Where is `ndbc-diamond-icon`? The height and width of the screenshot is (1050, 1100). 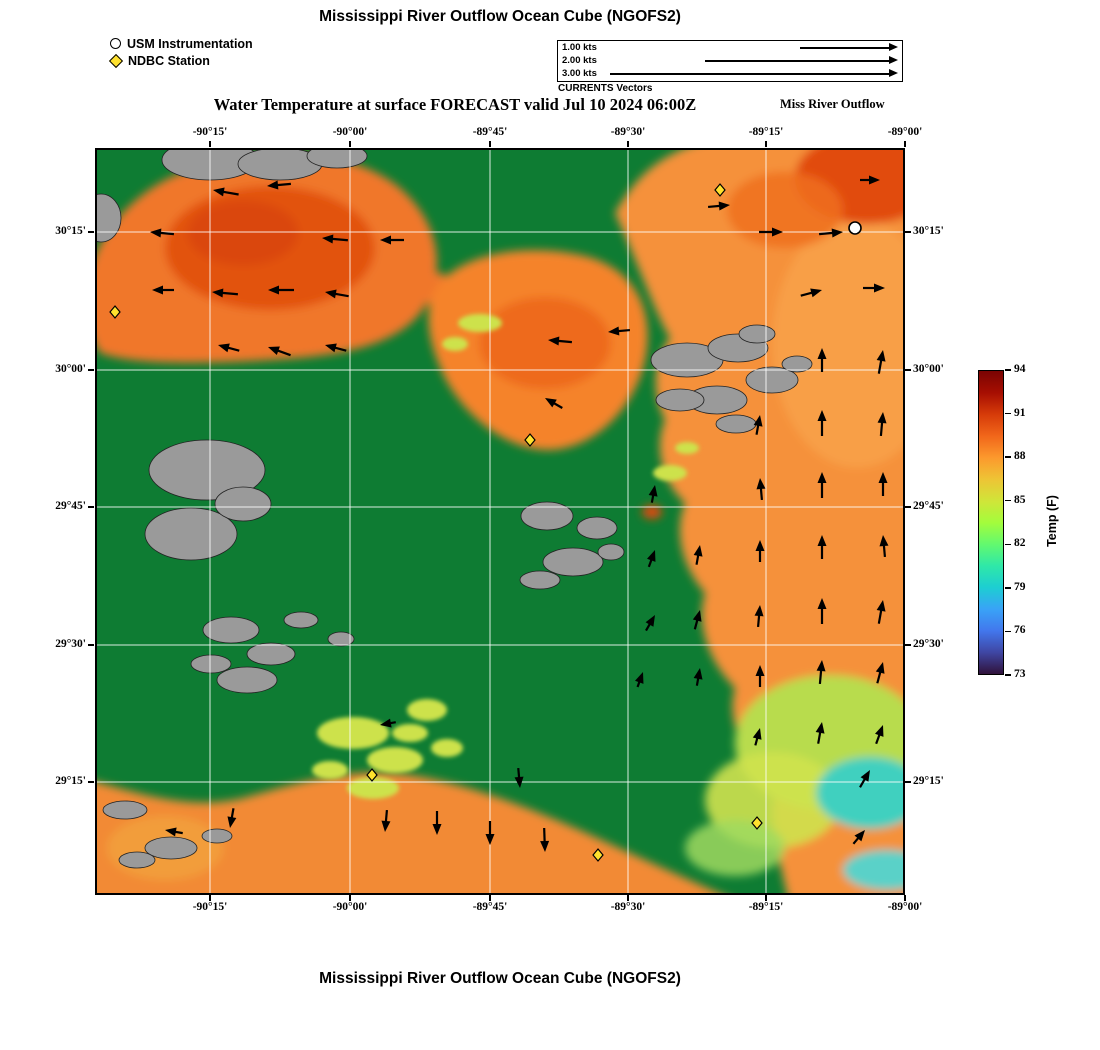
ndbc-diamond-icon is located at coordinates (116, 60).